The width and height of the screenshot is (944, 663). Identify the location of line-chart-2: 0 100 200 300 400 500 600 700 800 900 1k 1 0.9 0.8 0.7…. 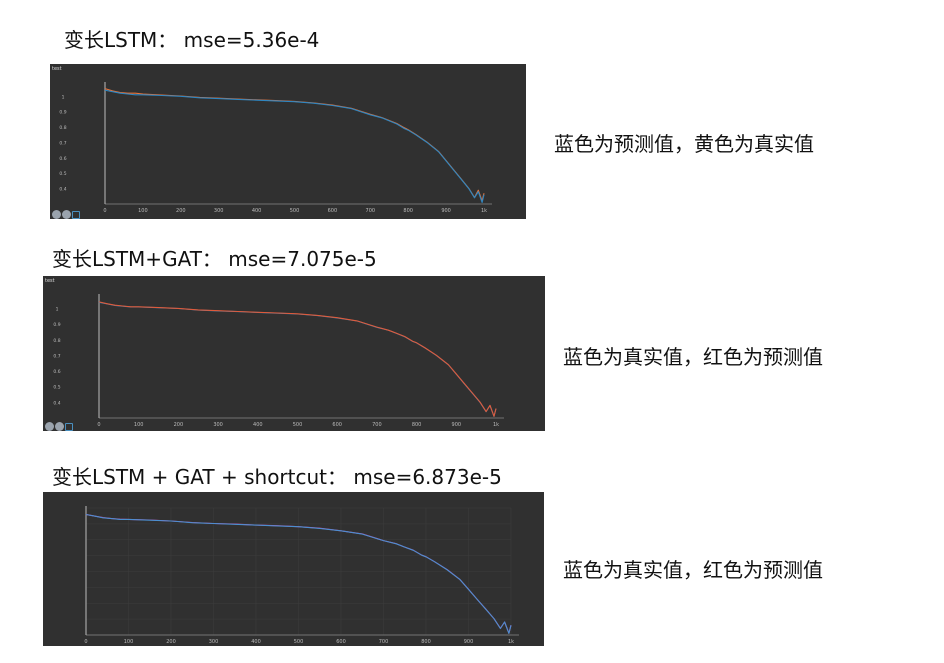
(278, 361).